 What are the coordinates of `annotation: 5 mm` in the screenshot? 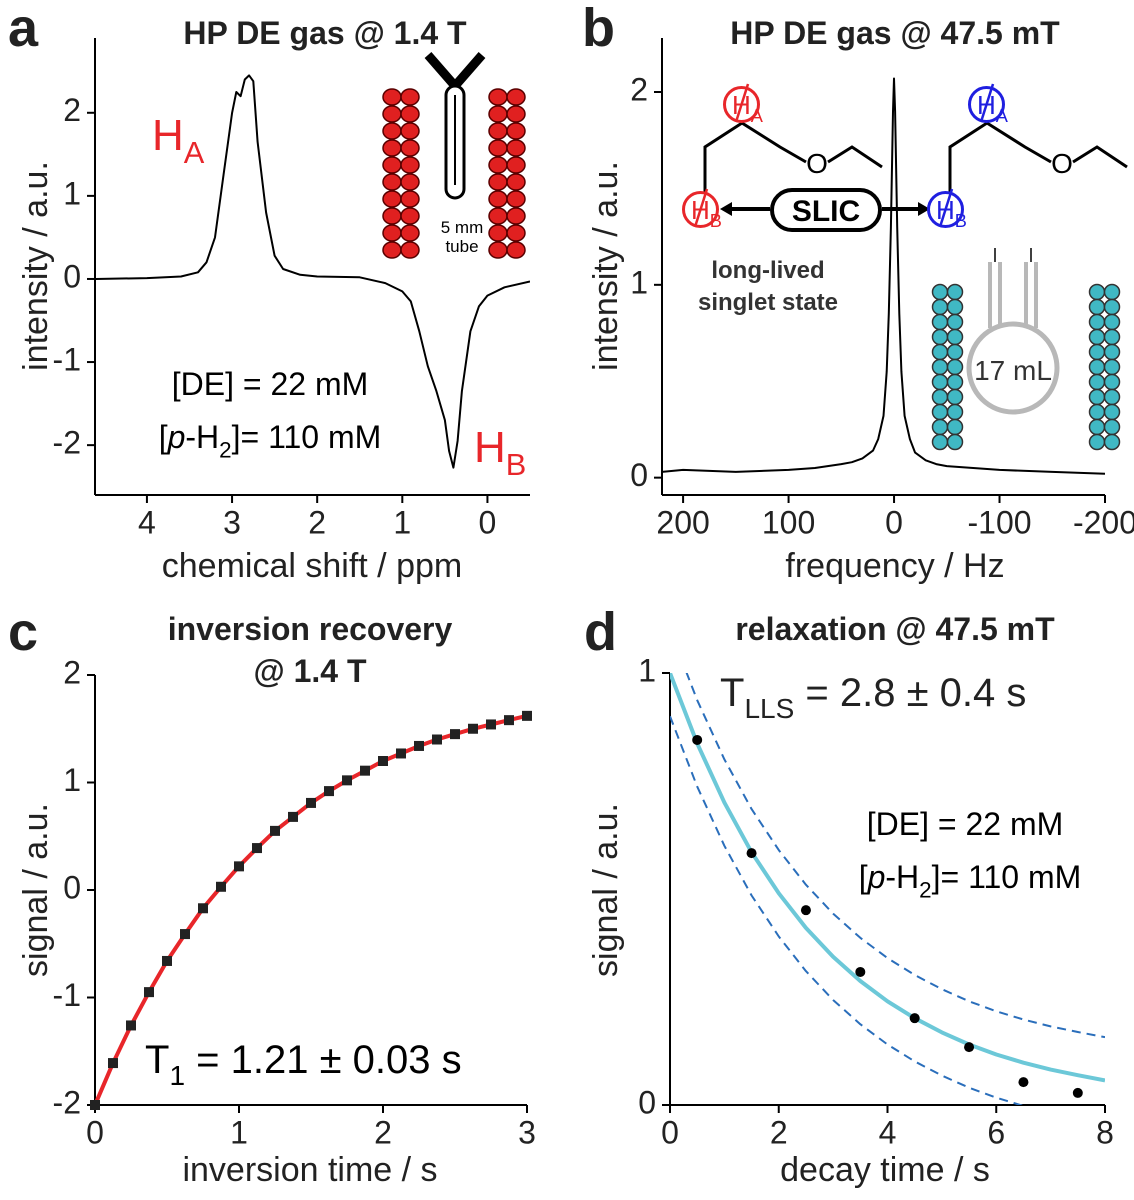 It's located at (462, 227).